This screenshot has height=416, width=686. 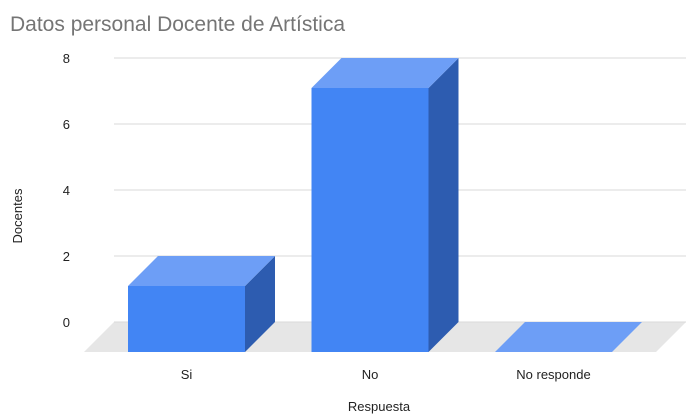 What do you see at coordinates (17, 215) in the screenshot?
I see `y-axis-label: Docentes` at bounding box center [17, 215].